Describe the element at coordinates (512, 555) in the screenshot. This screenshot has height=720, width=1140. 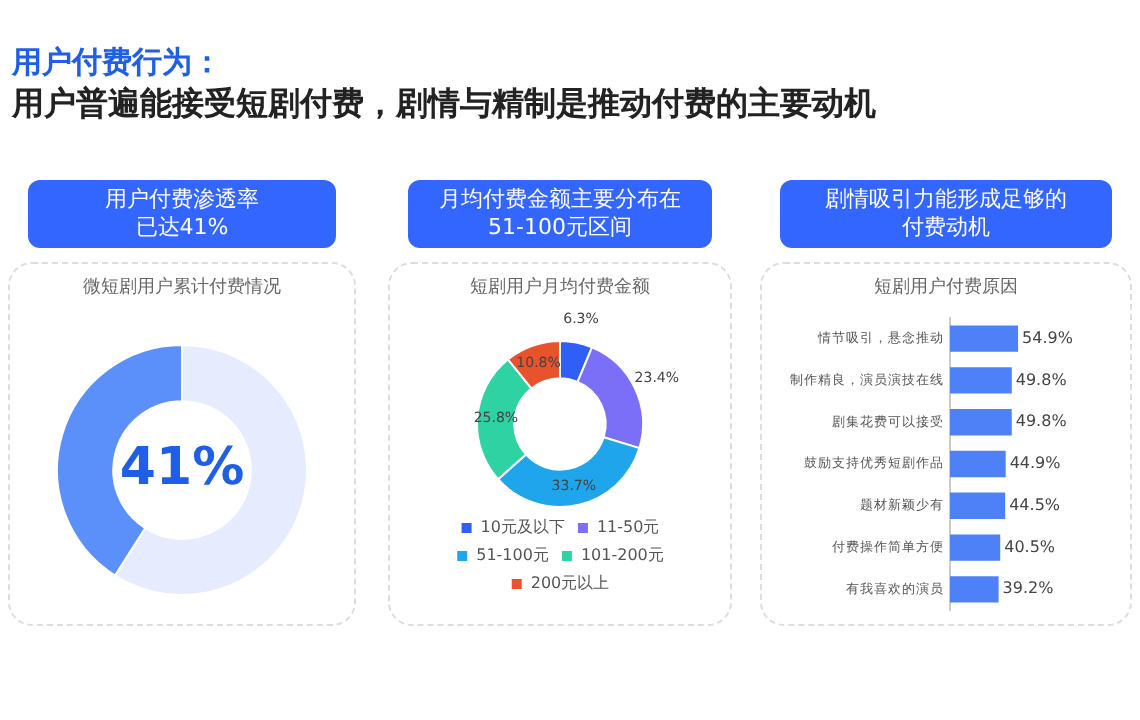
I see `legend-label: 51-100元` at that location.